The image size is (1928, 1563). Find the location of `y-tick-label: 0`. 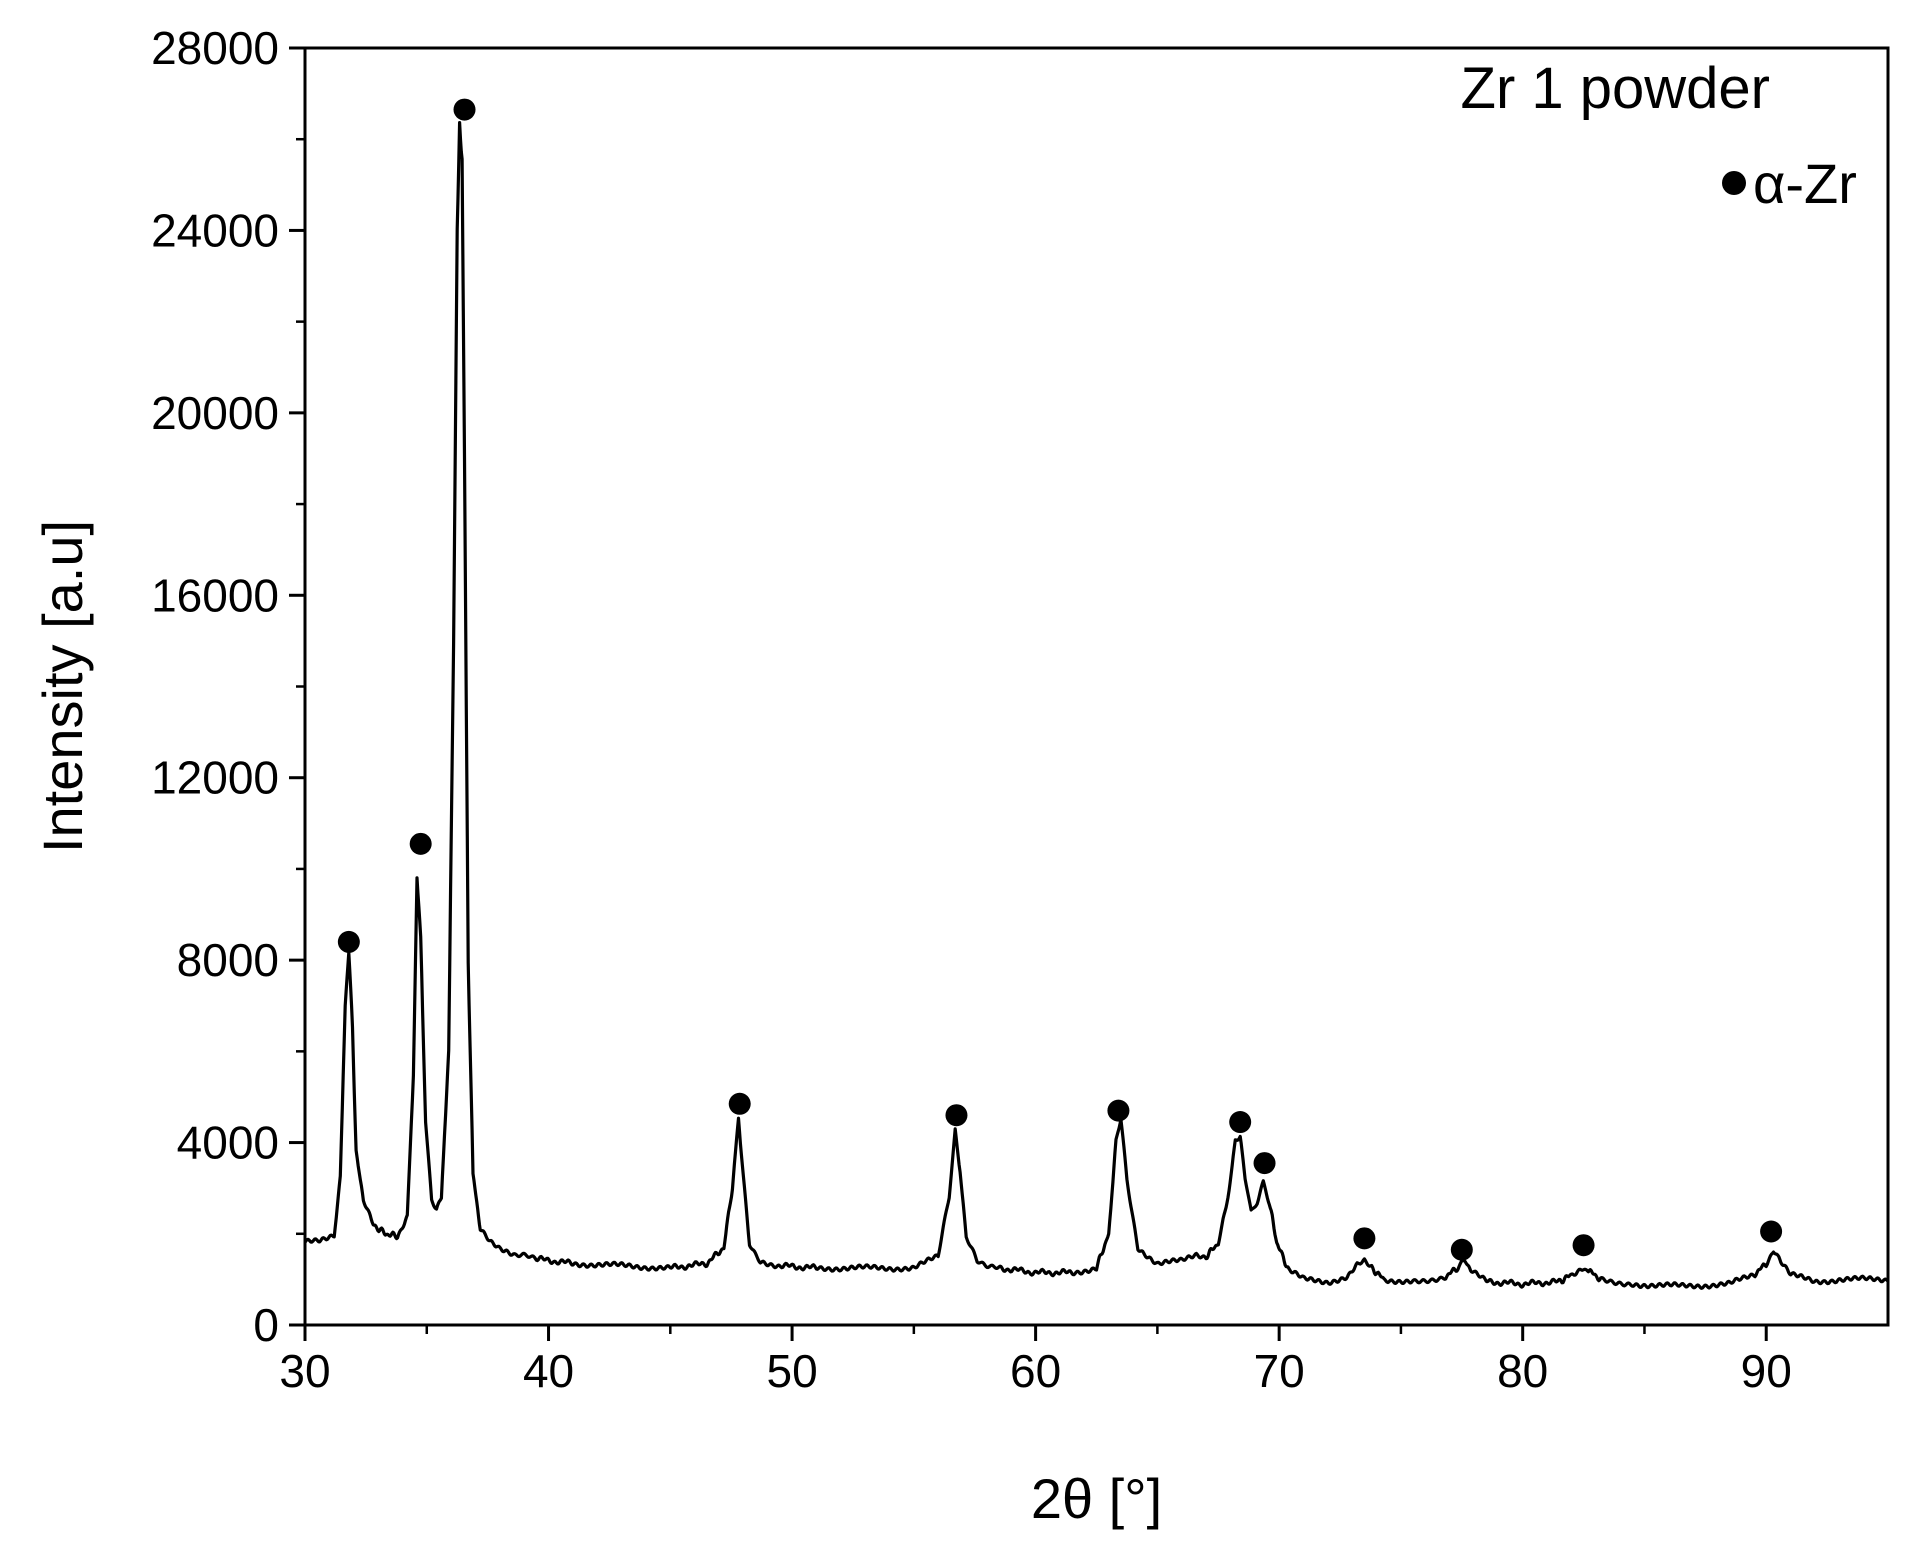

y-tick-label: 0 is located at coordinates (266, 1325).